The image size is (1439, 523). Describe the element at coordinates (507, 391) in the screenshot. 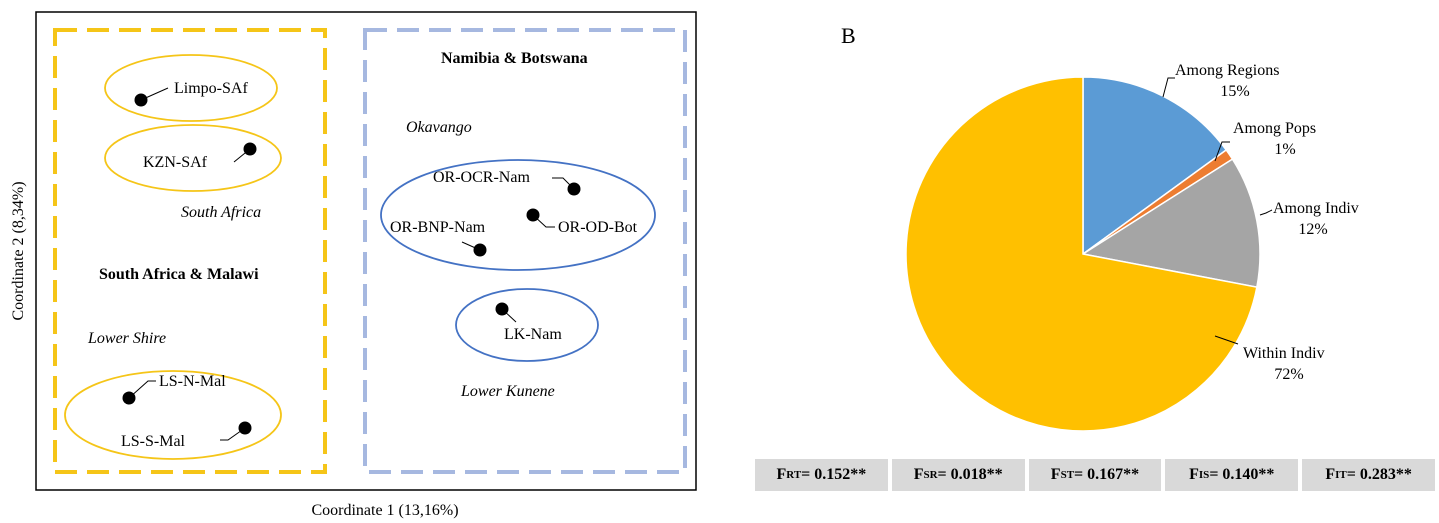

I see `region-lower-kunene: Lower Kunene` at that location.